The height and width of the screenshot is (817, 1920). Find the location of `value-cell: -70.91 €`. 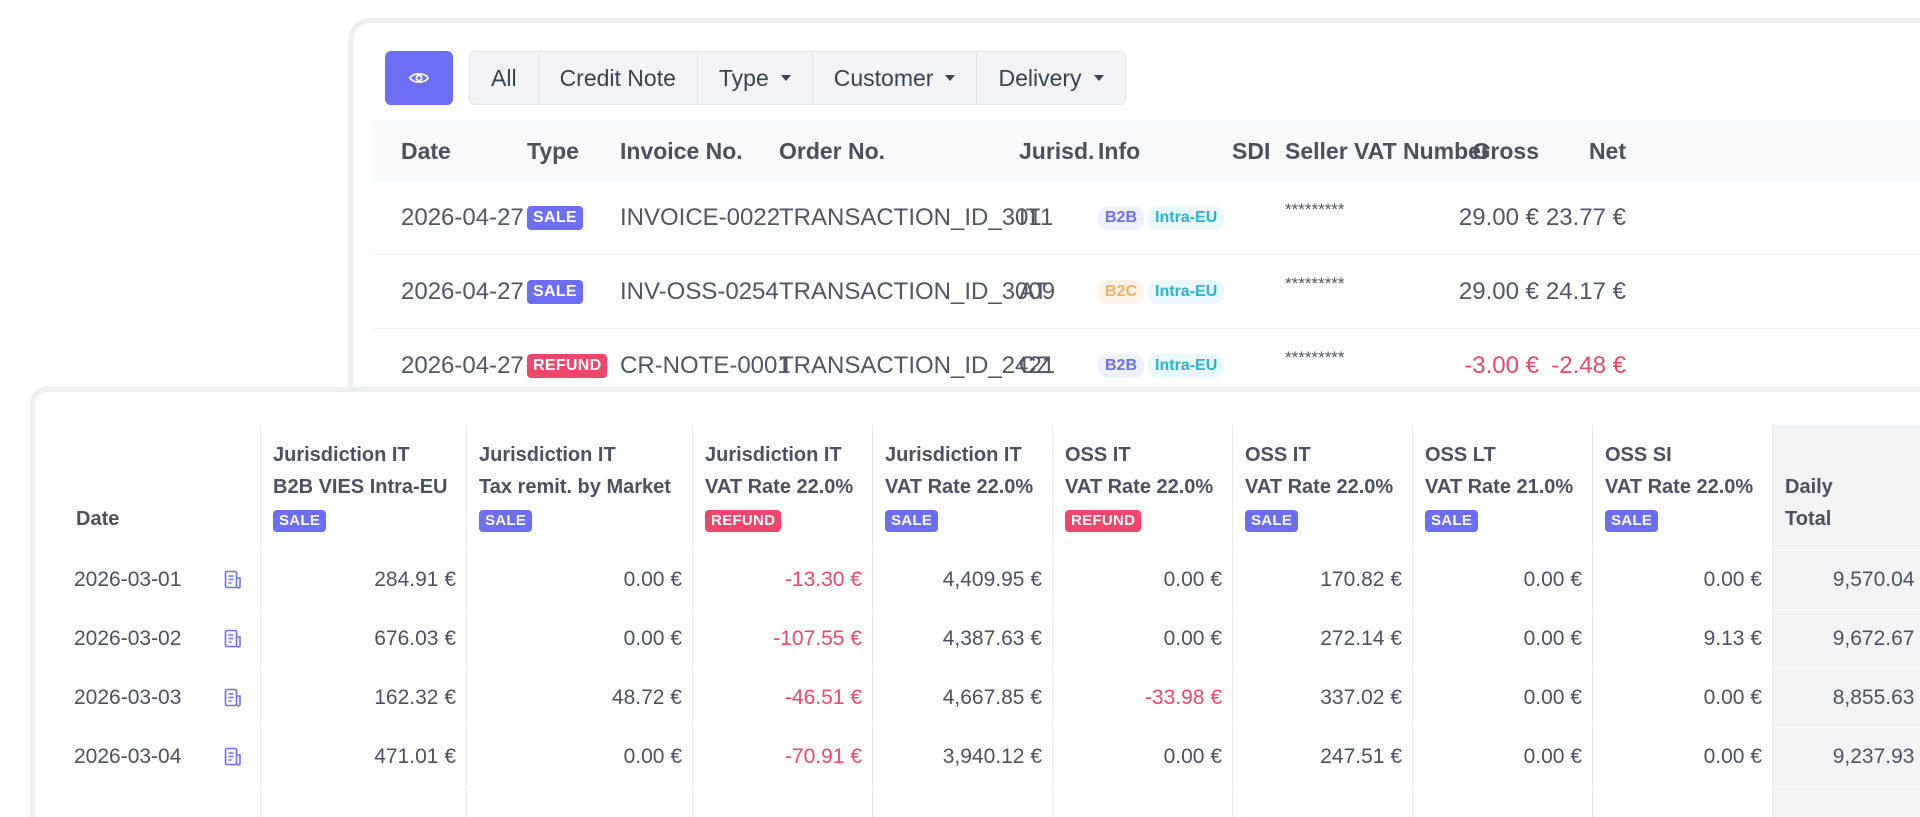

value-cell: -70.91 € is located at coordinates (782, 757).